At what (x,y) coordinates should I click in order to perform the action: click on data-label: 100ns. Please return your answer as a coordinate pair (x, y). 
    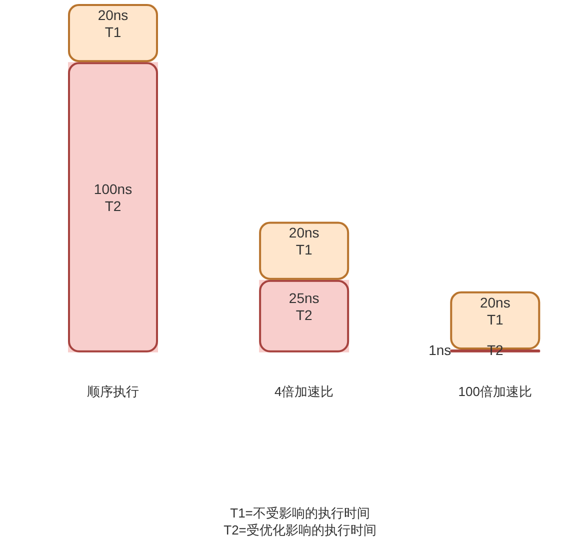
    Looking at the image, I should click on (113, 189).